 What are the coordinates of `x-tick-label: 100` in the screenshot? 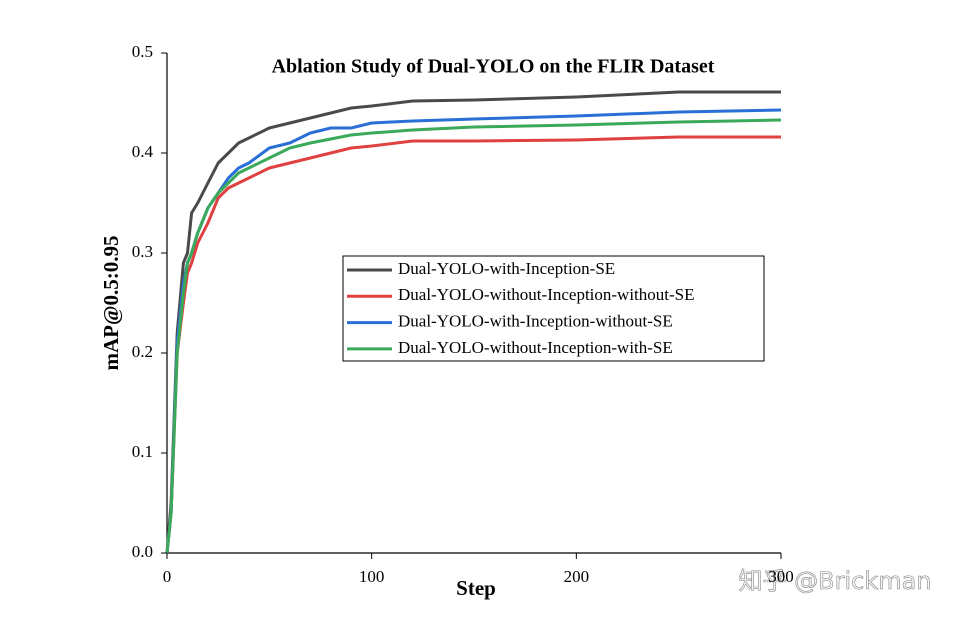 It's located at (372, 576).